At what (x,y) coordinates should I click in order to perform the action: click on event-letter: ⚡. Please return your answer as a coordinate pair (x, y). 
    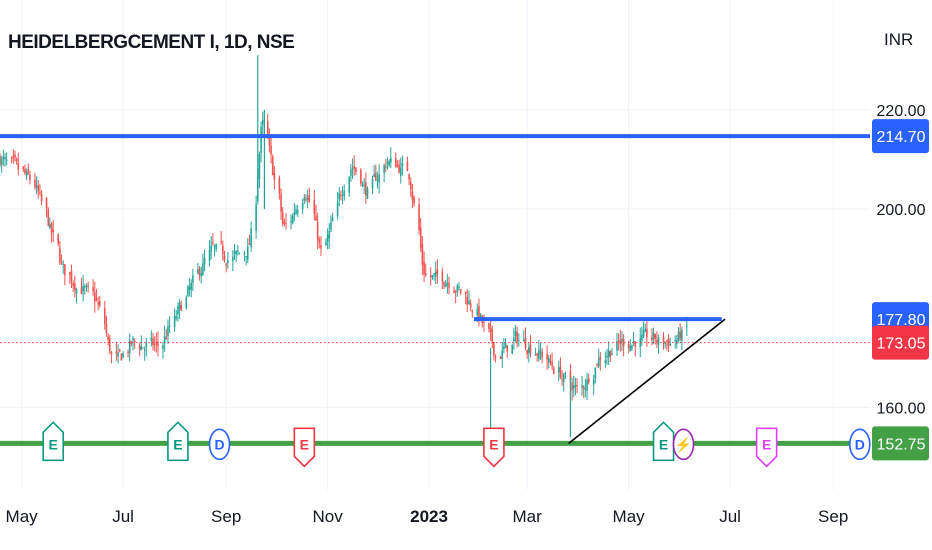
    Looking at the image, I should click on (683, 444).